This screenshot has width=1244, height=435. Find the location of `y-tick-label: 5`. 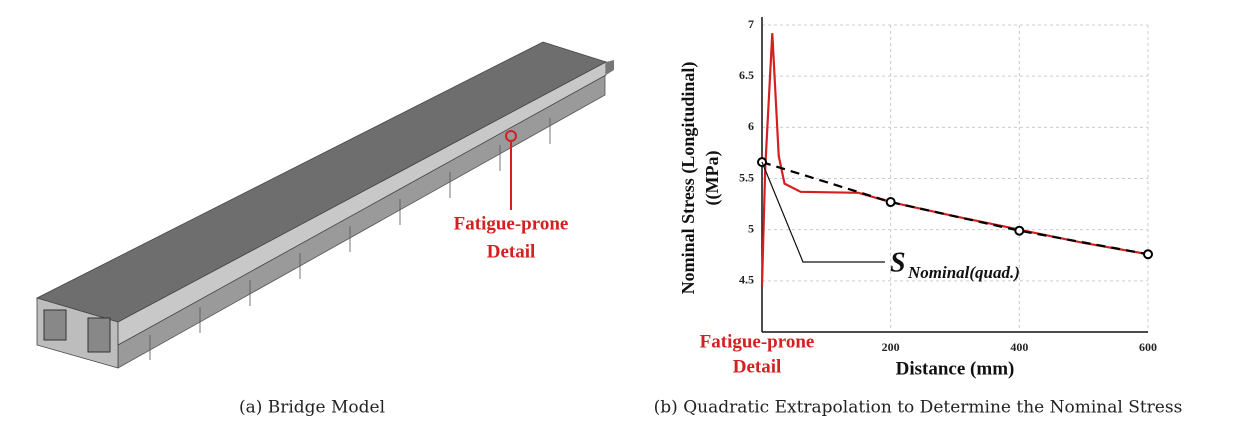

y-tick-label: 5 is located at coordinates (751, 228).